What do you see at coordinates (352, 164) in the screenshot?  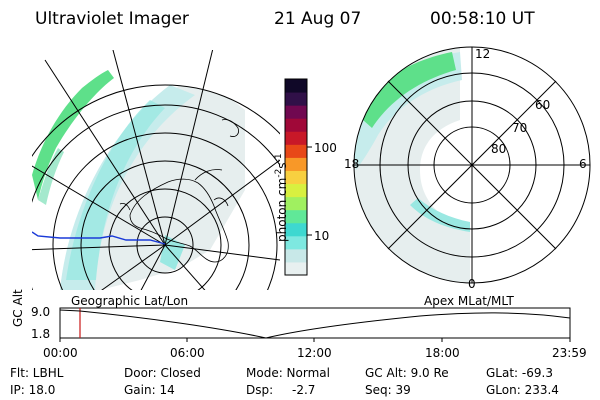 I see `mlt-label-18: 18` at bounding box center [352, 164].